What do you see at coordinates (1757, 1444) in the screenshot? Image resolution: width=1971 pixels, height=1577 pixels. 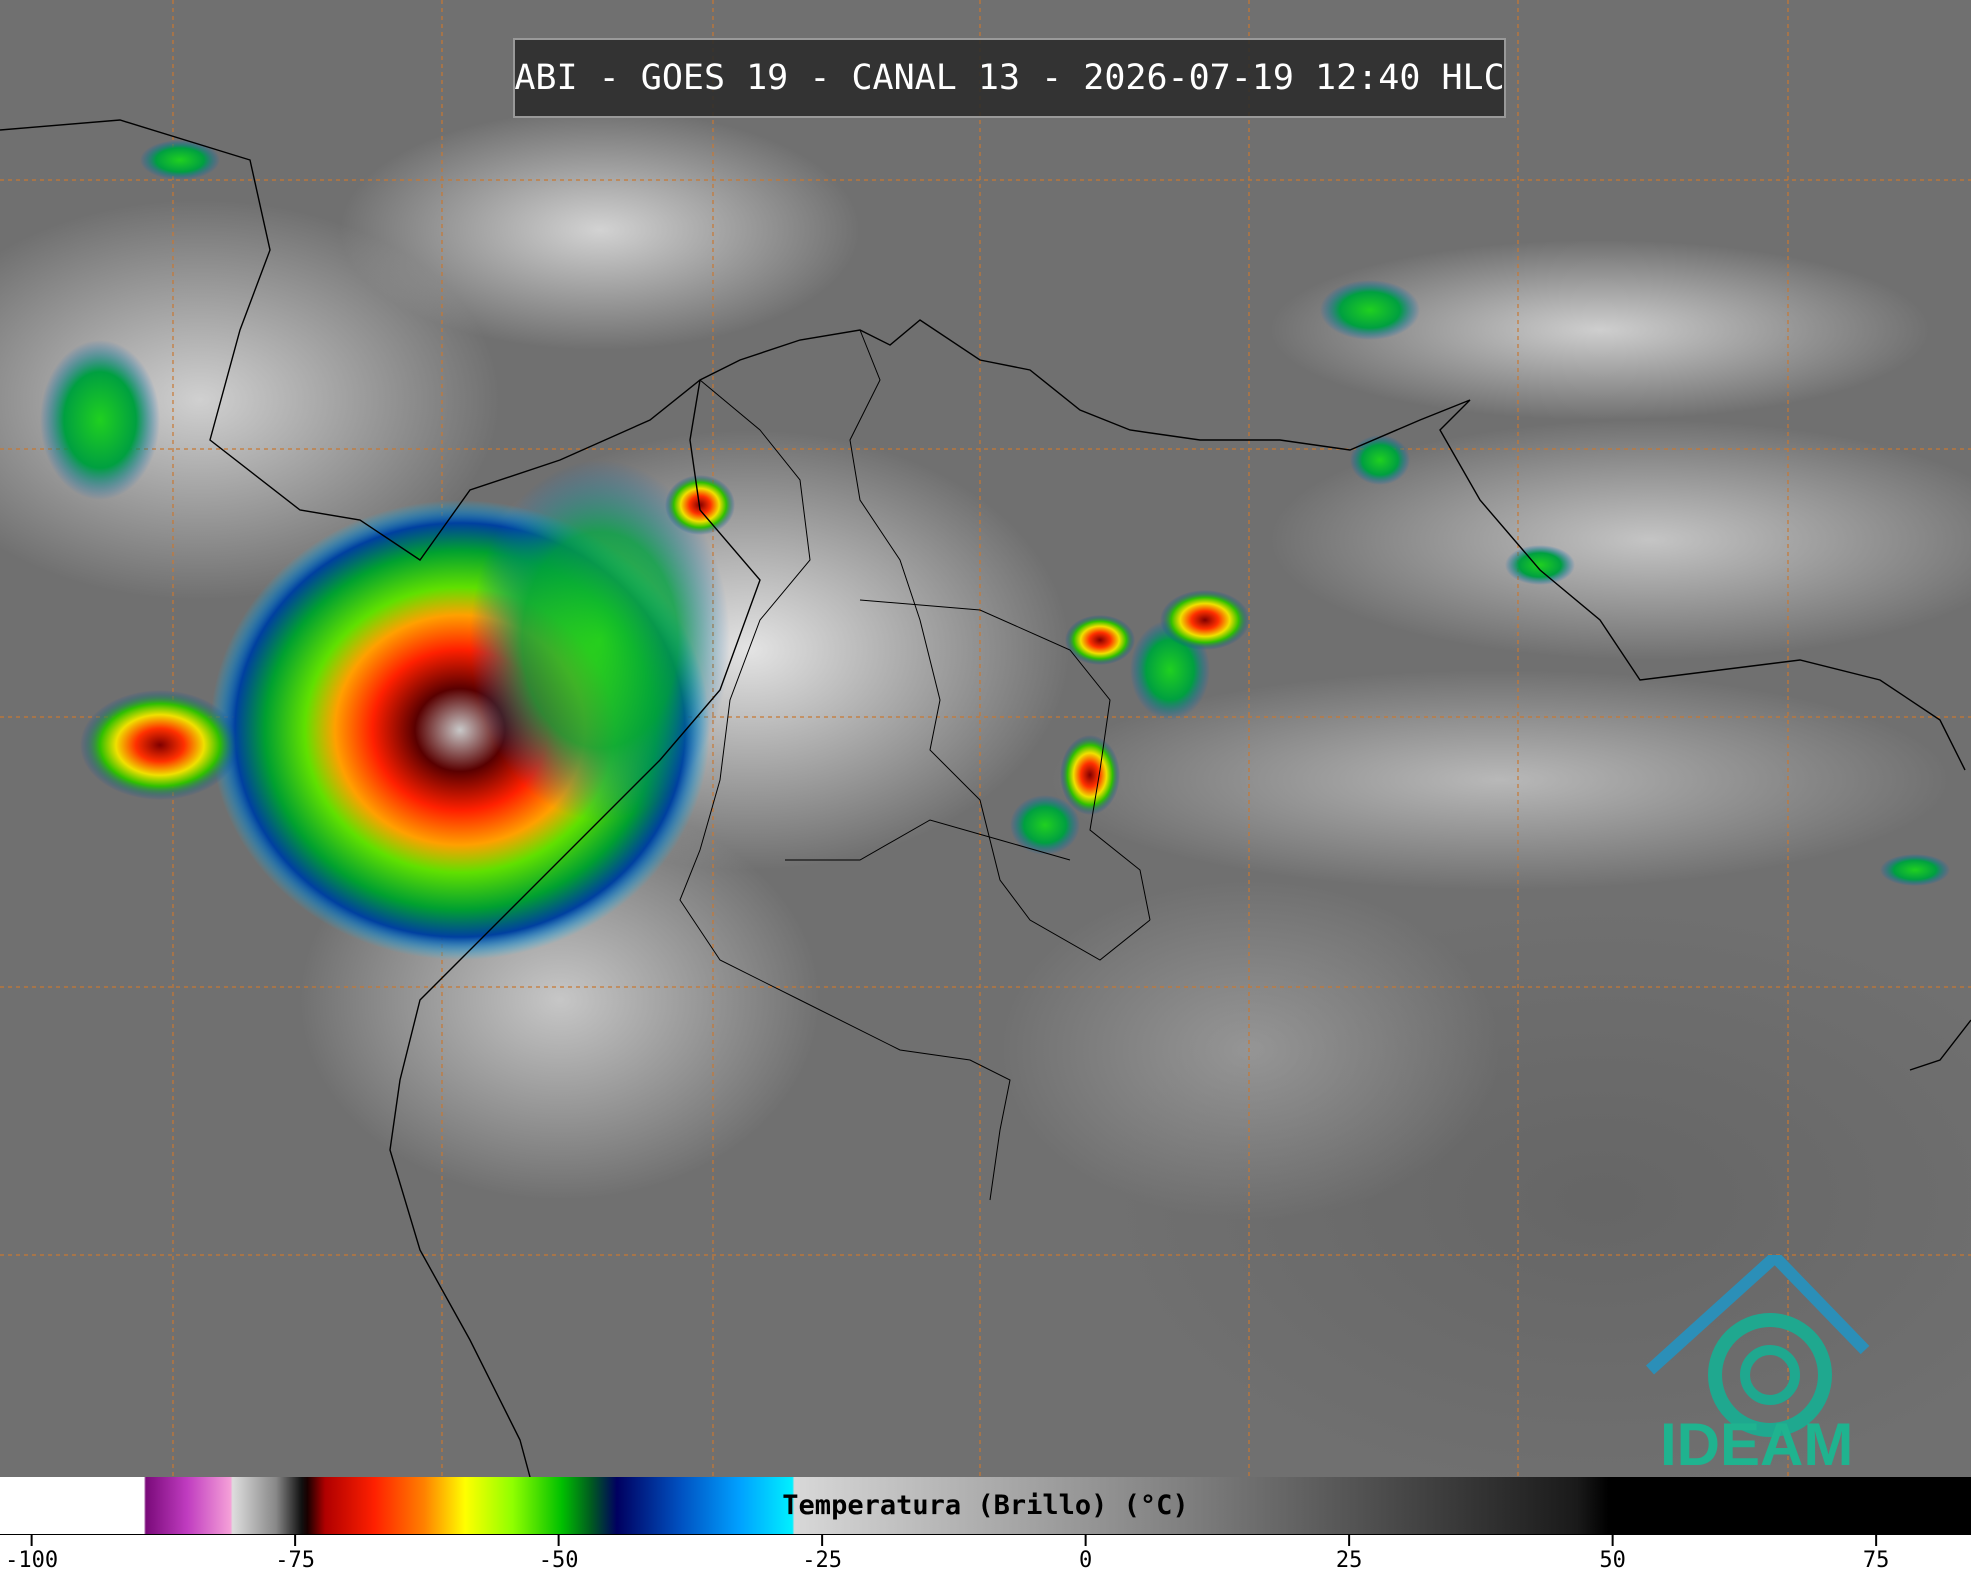 I see `logo-text: IDEAM` at bounding box center [1757, 1444].